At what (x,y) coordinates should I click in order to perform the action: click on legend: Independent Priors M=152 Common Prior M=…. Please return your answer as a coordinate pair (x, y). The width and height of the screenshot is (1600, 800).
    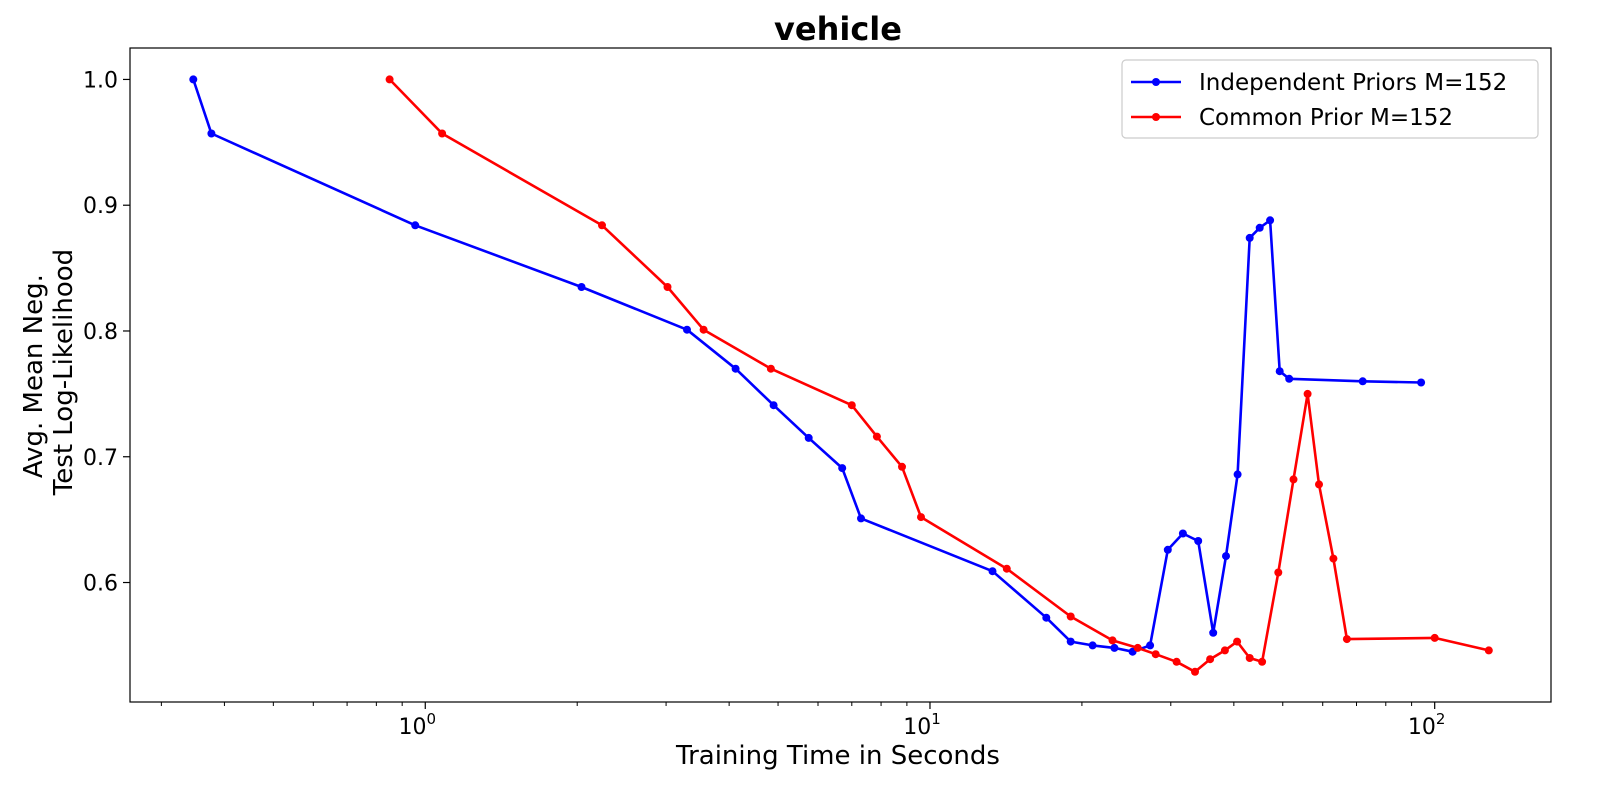
    Looking at the image, I should click on (1330, 99).